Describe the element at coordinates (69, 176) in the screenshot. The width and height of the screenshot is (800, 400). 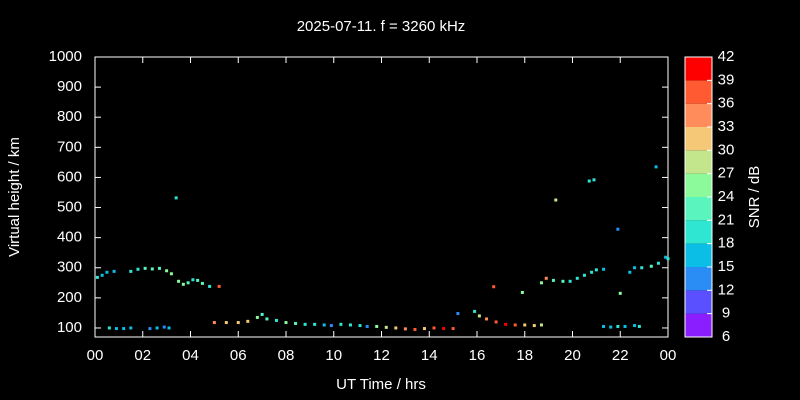
I see `y-tick-label: 600` at that location.